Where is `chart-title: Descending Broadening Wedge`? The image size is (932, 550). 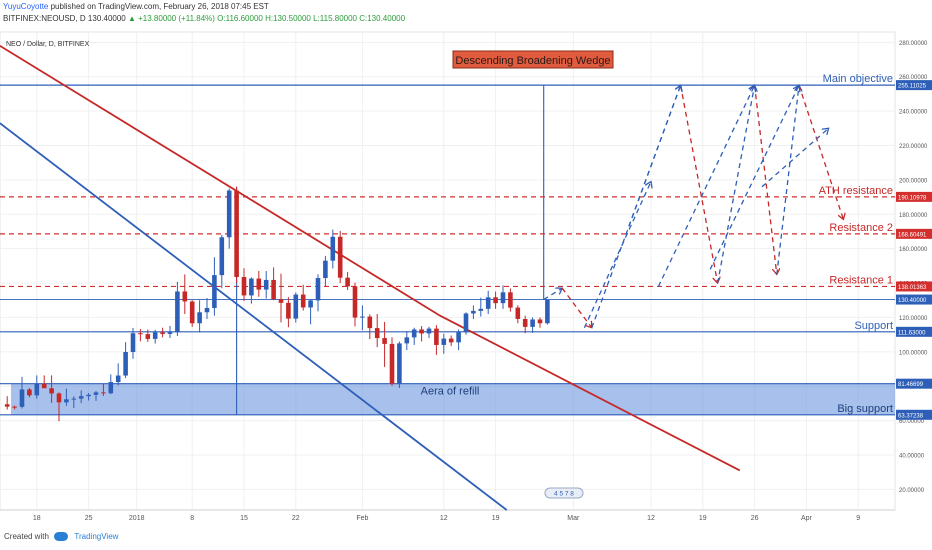
chart-title: Descending Broadening Wedge is located at coordinates (532, 61).